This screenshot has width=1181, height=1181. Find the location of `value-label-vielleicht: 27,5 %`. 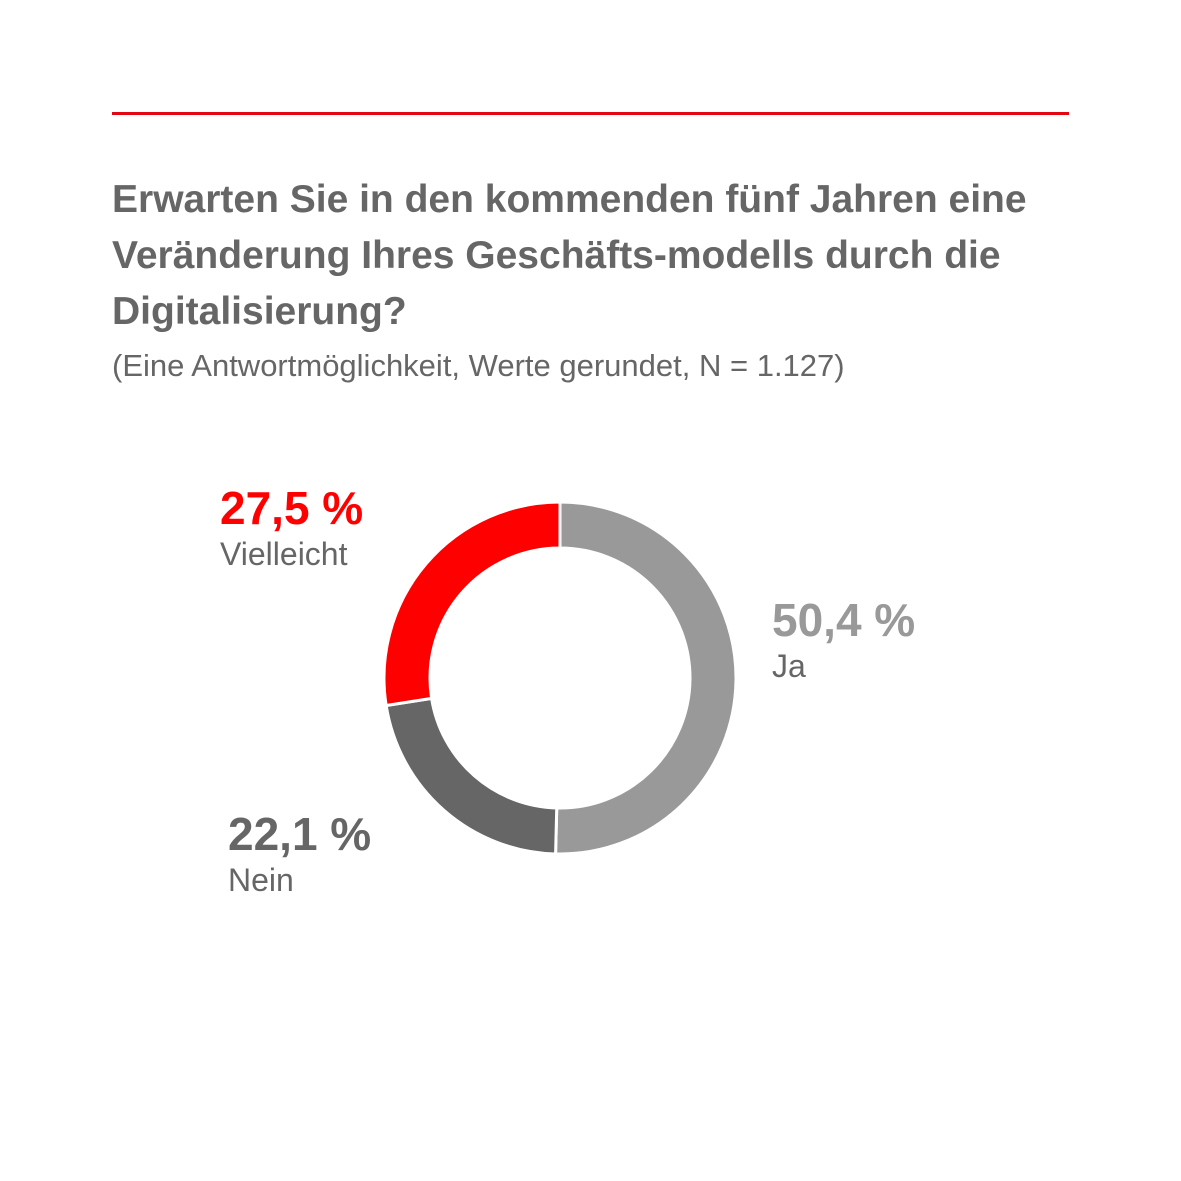

value-label-vielleicht: 27,5 % is located at coordinates (292, 508).